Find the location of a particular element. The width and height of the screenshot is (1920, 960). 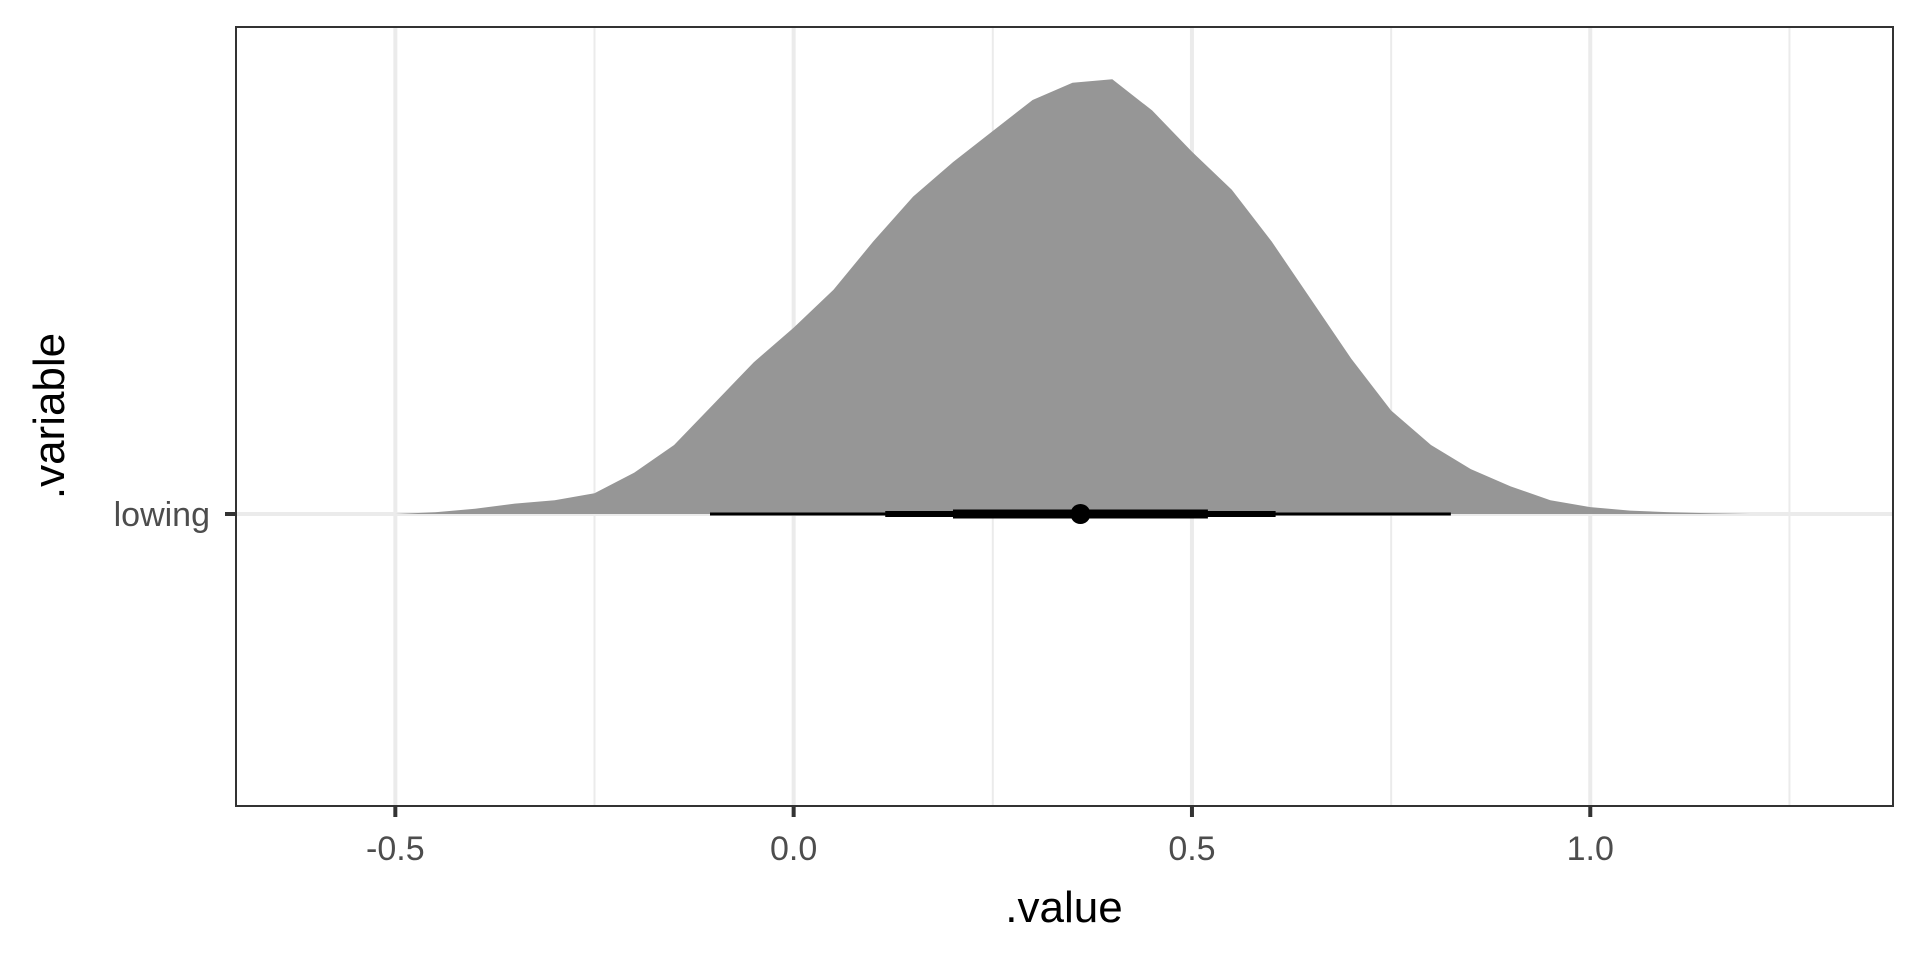

x-tick-label-0: -0.5 is located at coordinates (395, 849).